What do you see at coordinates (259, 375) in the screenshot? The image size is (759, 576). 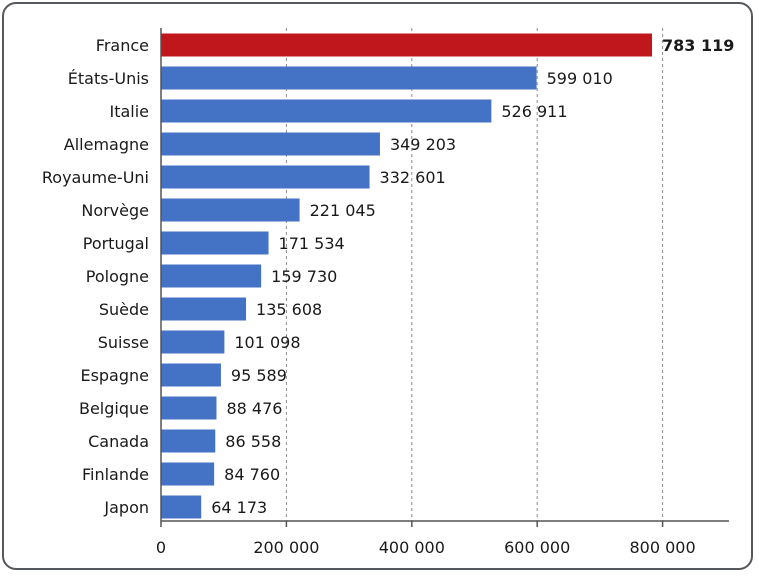 I see `value-label-11: 95 589` at bounding box center [259, 375].